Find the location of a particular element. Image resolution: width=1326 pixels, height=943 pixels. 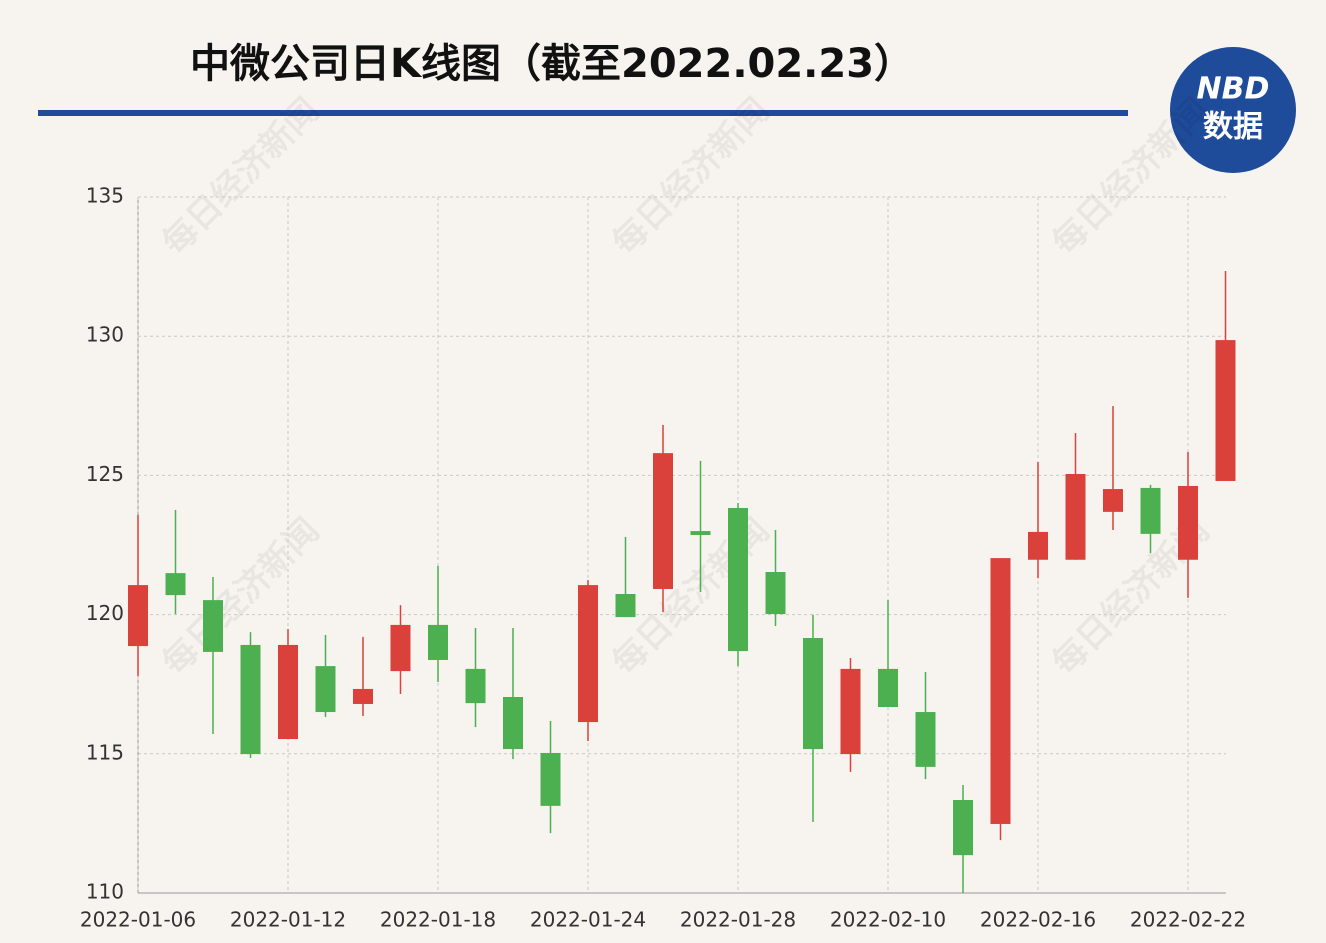

y-tick-label: 110 is located at coordinates (105, 892).